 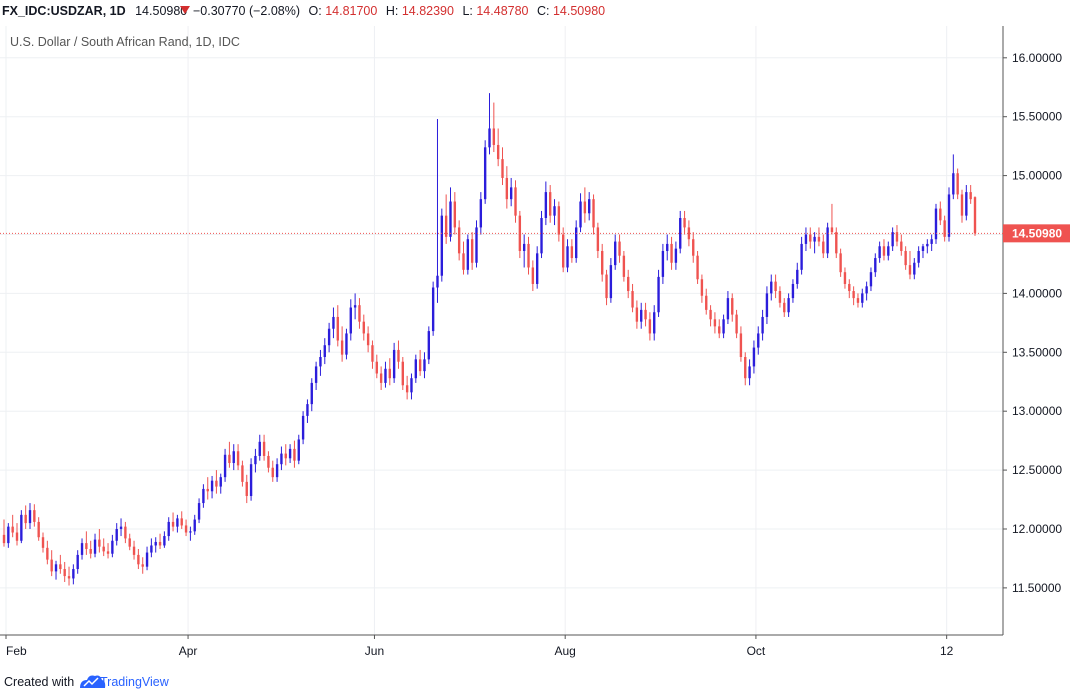 What do you see at coordinates (1037, 411) in the screenshot?
I see `y-tick-label: 13.00000` at bounding box center [1037, 411].